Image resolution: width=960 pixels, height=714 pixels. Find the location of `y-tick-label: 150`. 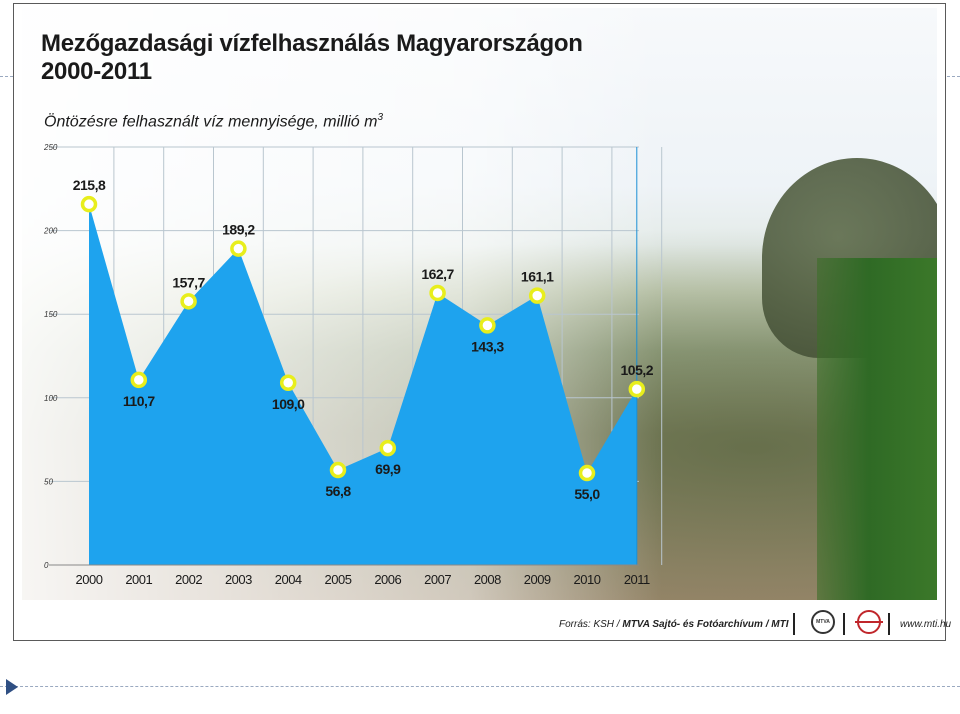

y-tick-label: 150 is located at coordinates (51, 314).